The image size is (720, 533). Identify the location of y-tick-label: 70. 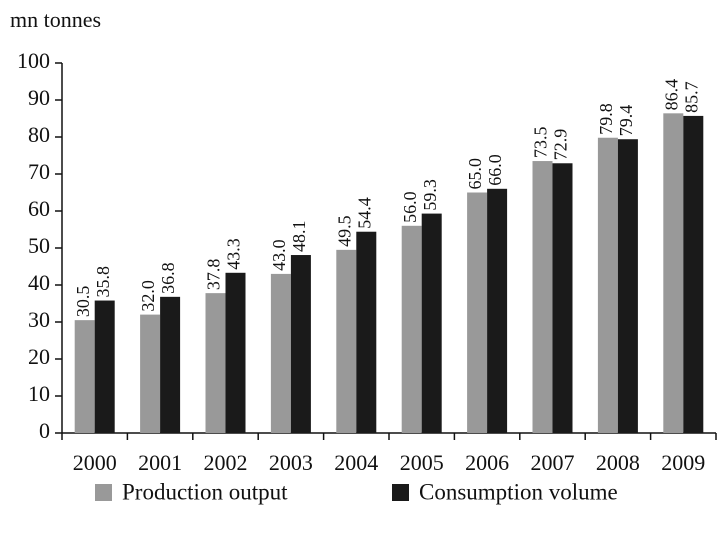
(39, 171).